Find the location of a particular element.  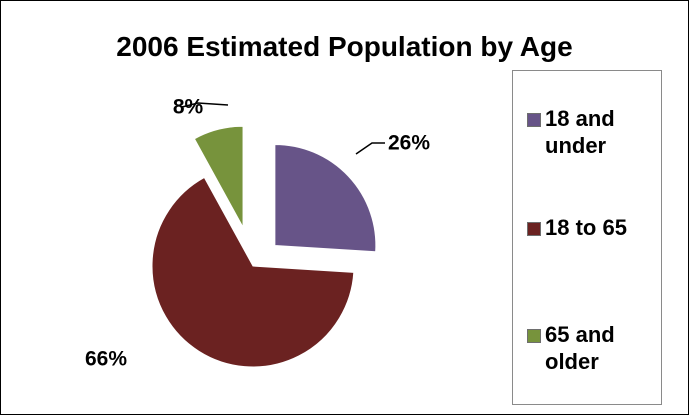

data-label-65-and-older: 8% is located at coordinates (188, 107).